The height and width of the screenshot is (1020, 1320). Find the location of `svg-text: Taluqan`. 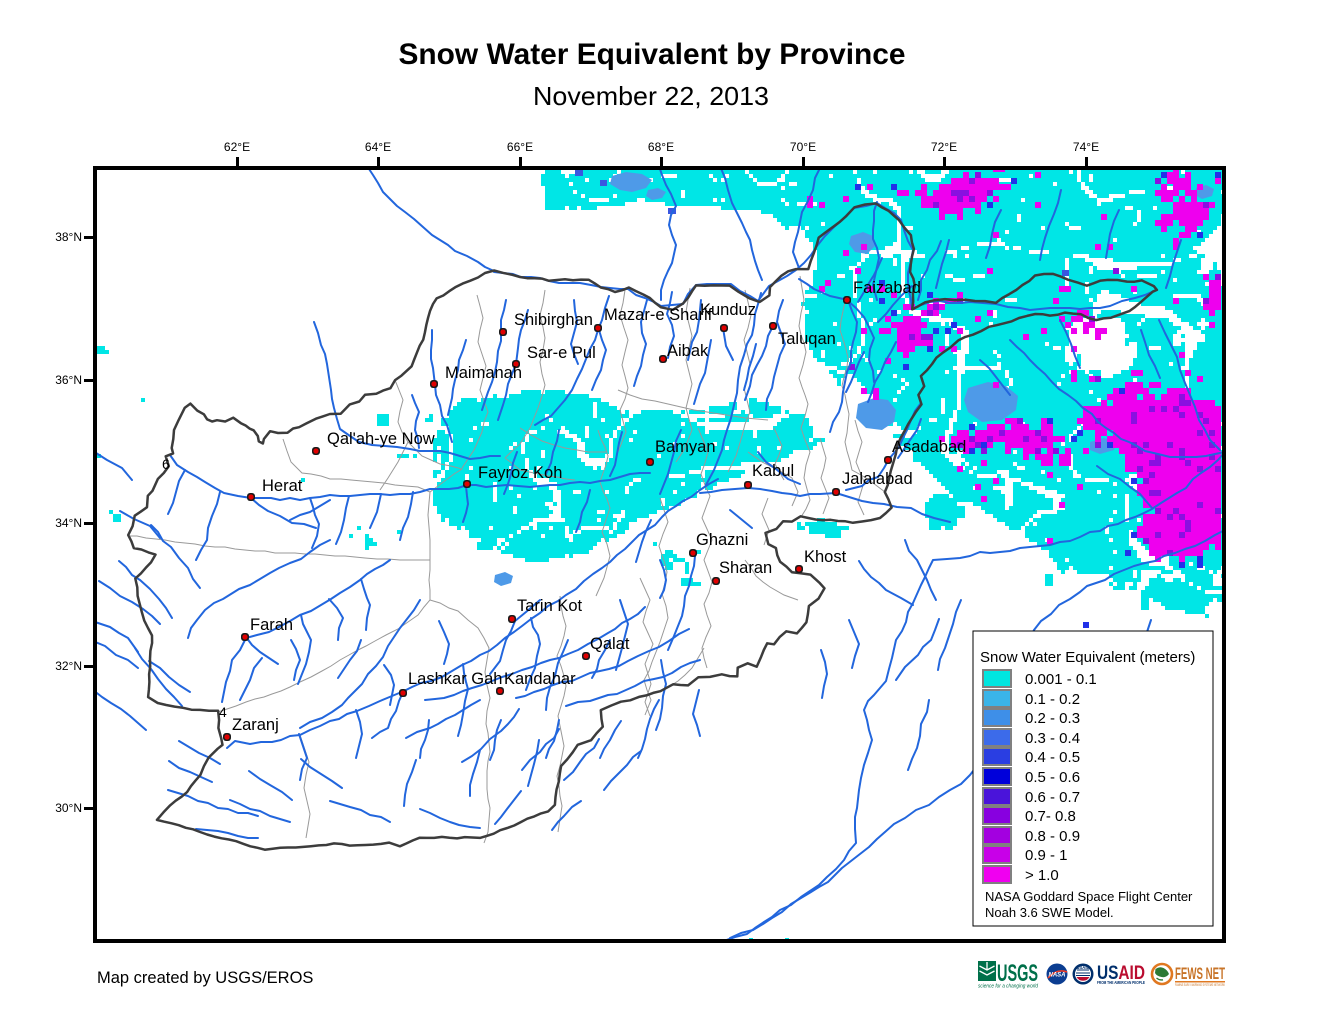

svg-text: Taluqan is located at coordinates (807, 339).